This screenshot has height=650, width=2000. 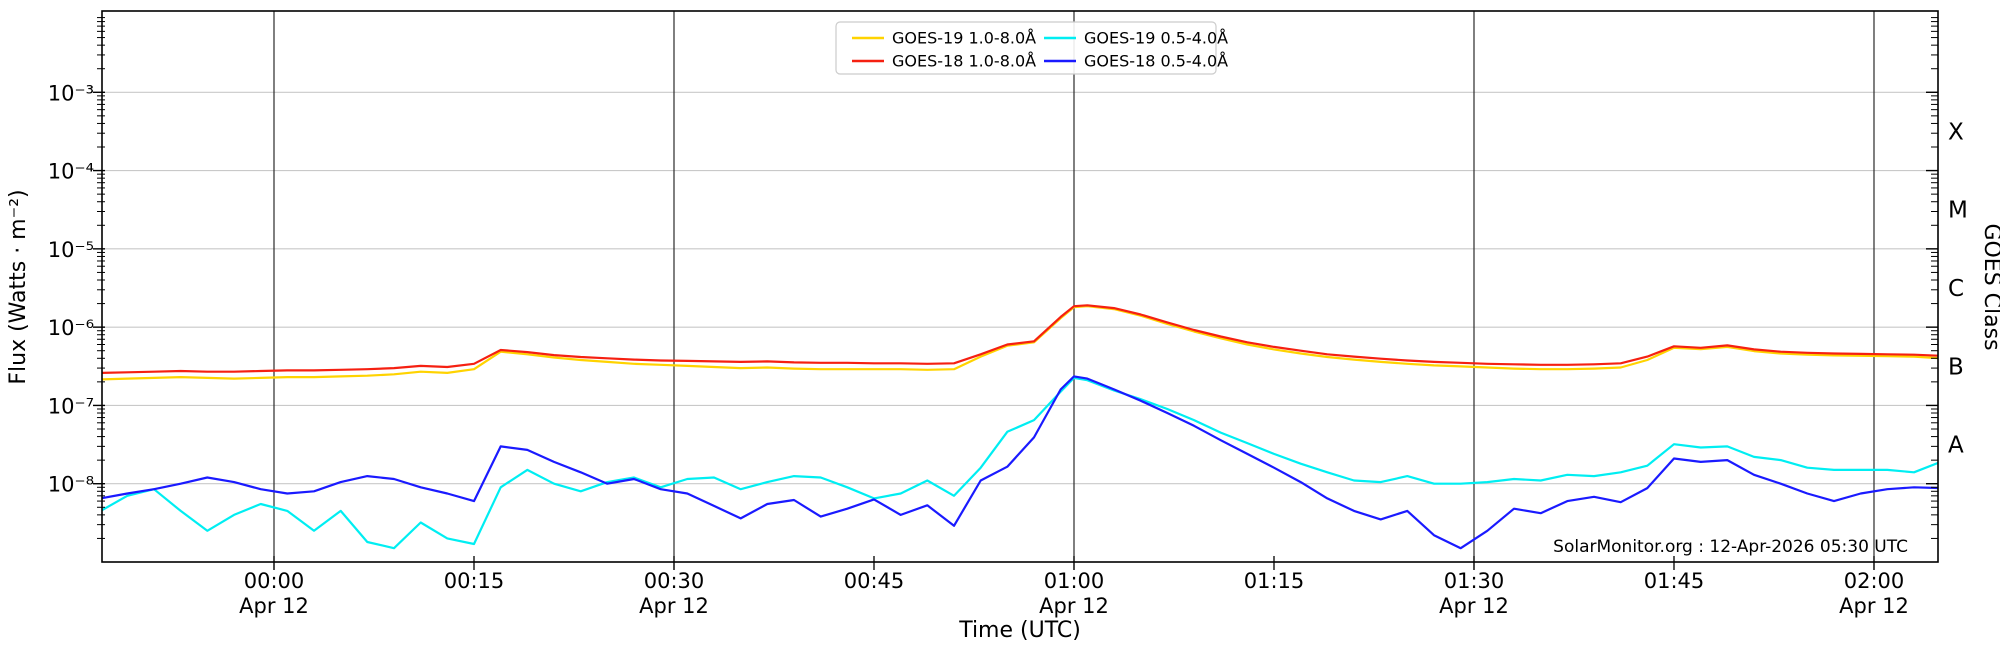 What do you see at coordinates (964, 38) in the screenshot?
I see `legend-entry-label: GOES-19 1.0-8.0Å` at bounding box center [964, 38].